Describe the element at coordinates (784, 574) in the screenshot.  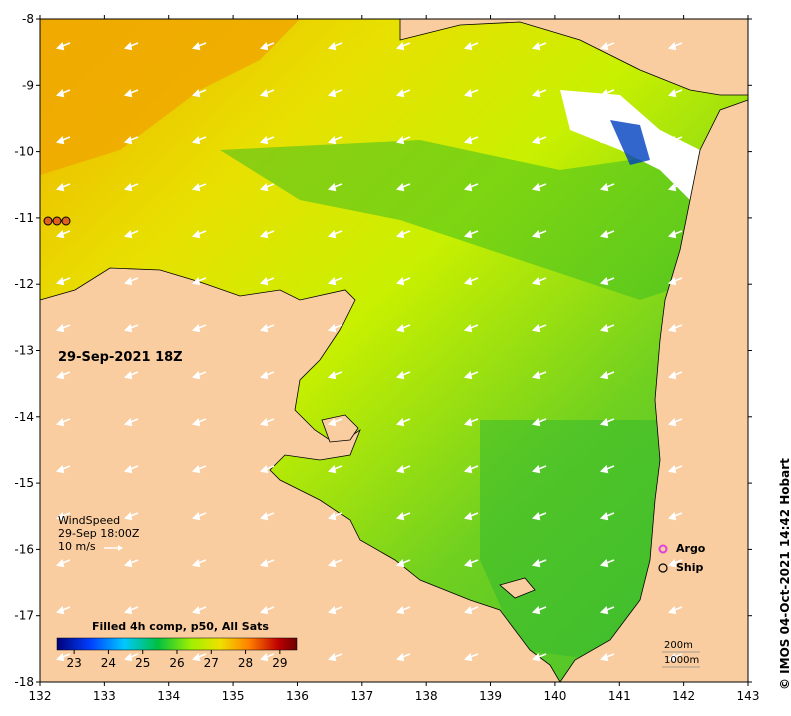
I see `imos-credit: © IMOS 04-Oct-2021 14:42 Hobart` at that location.